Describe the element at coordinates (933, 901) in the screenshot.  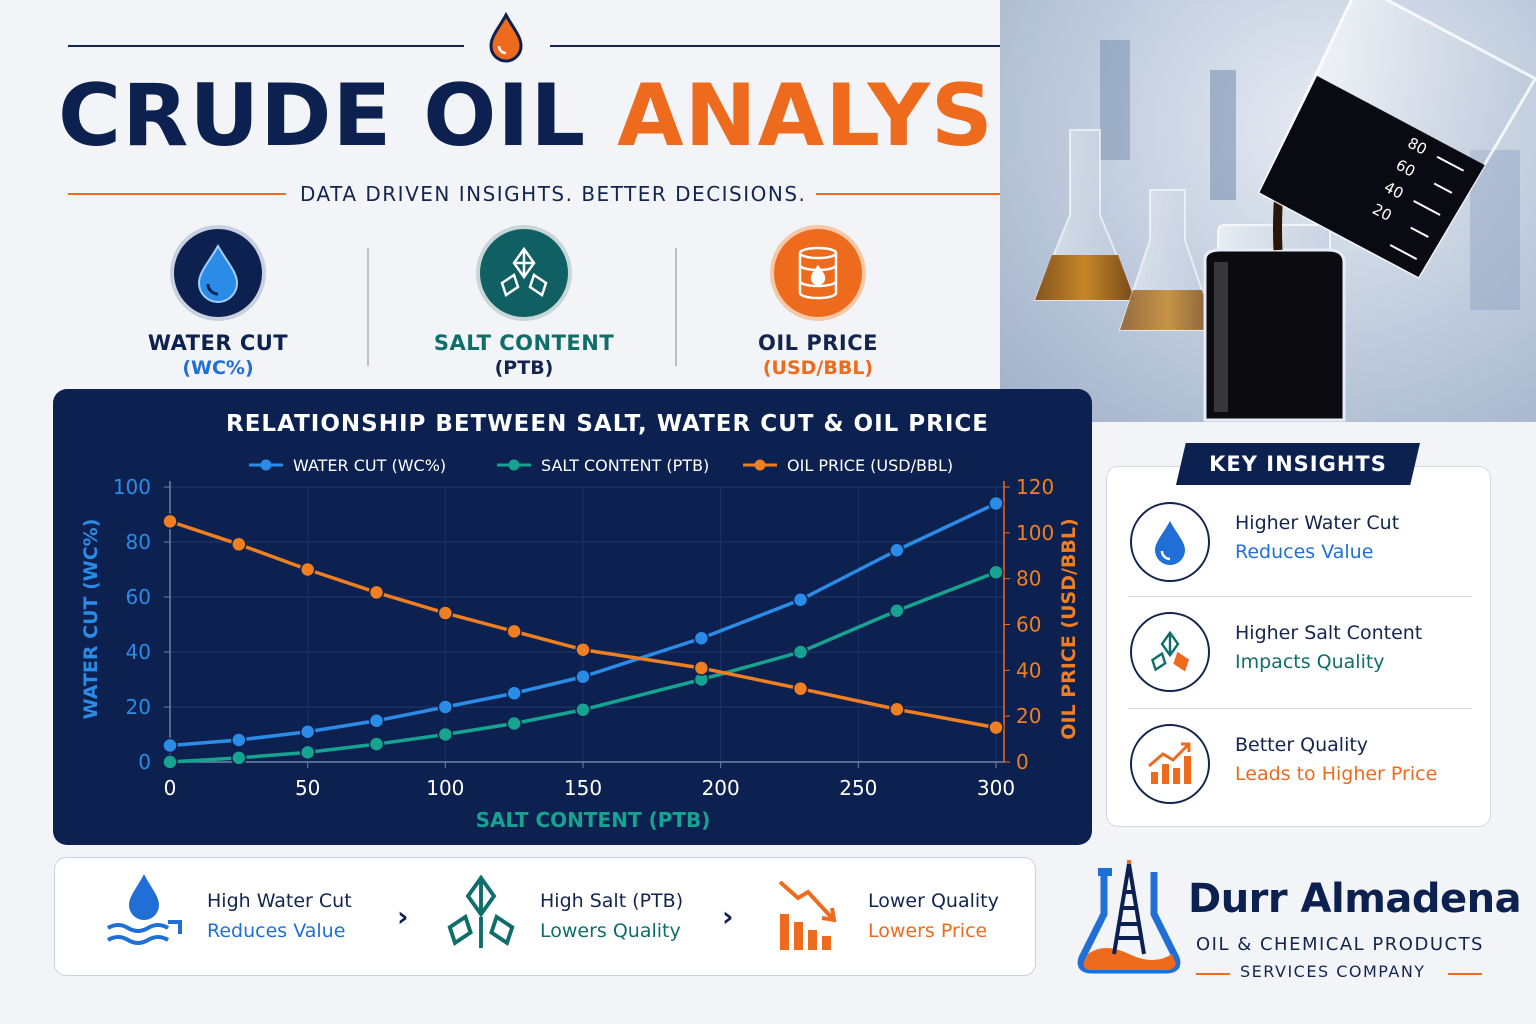
I see `flow-line-1: Lower Quality` at that location.